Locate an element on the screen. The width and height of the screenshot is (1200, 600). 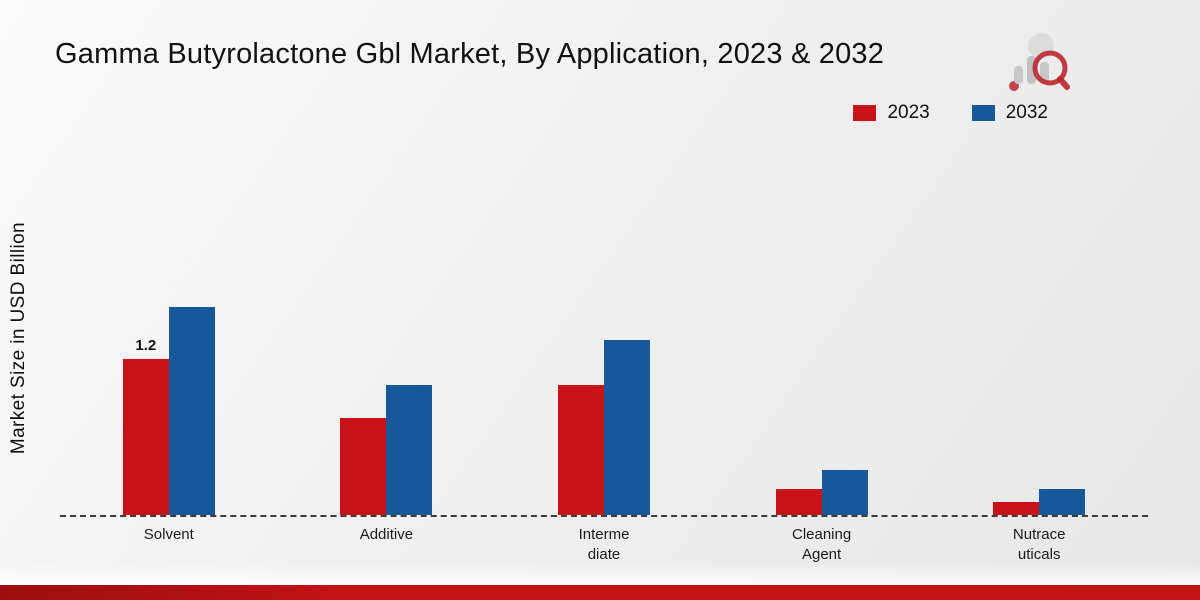
bar-value-label: 1.2 is located at coordinates (146, 345).